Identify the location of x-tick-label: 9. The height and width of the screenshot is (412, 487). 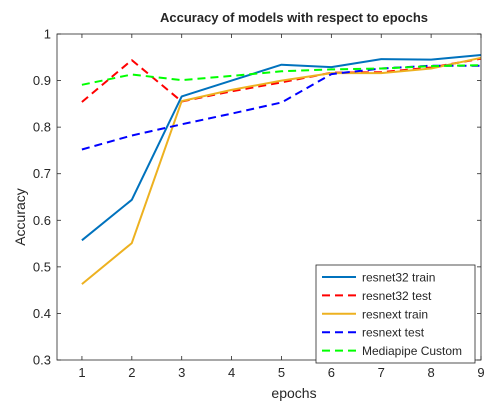
(480, 372).